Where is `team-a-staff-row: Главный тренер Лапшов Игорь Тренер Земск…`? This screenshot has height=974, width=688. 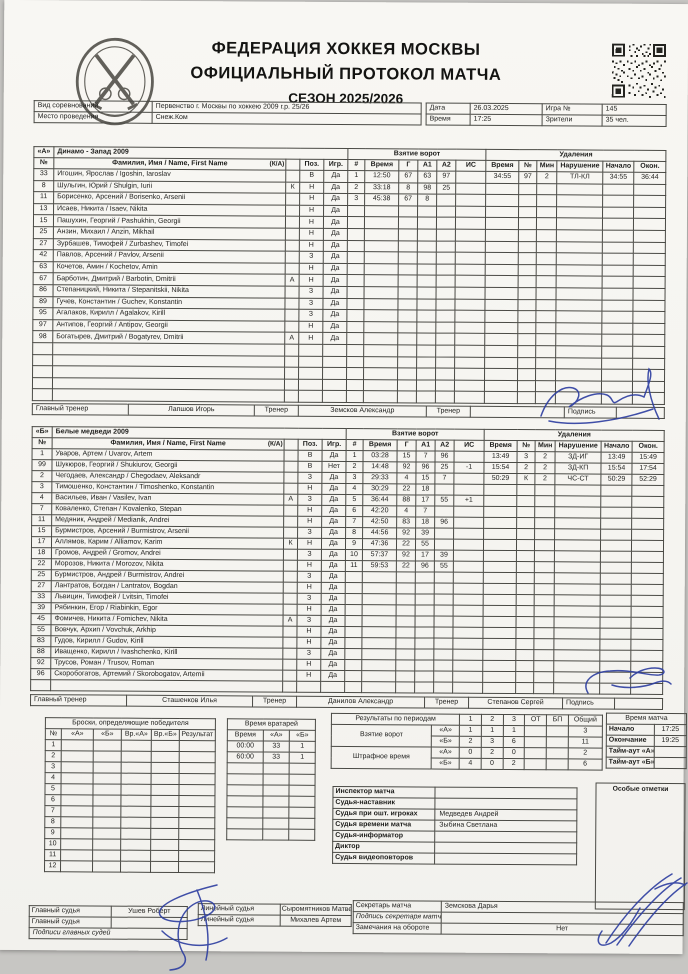 team-a-staff-row: Главный тренер Лапшов Игорь Тренер Земск… is located at coordinates (348, 411).